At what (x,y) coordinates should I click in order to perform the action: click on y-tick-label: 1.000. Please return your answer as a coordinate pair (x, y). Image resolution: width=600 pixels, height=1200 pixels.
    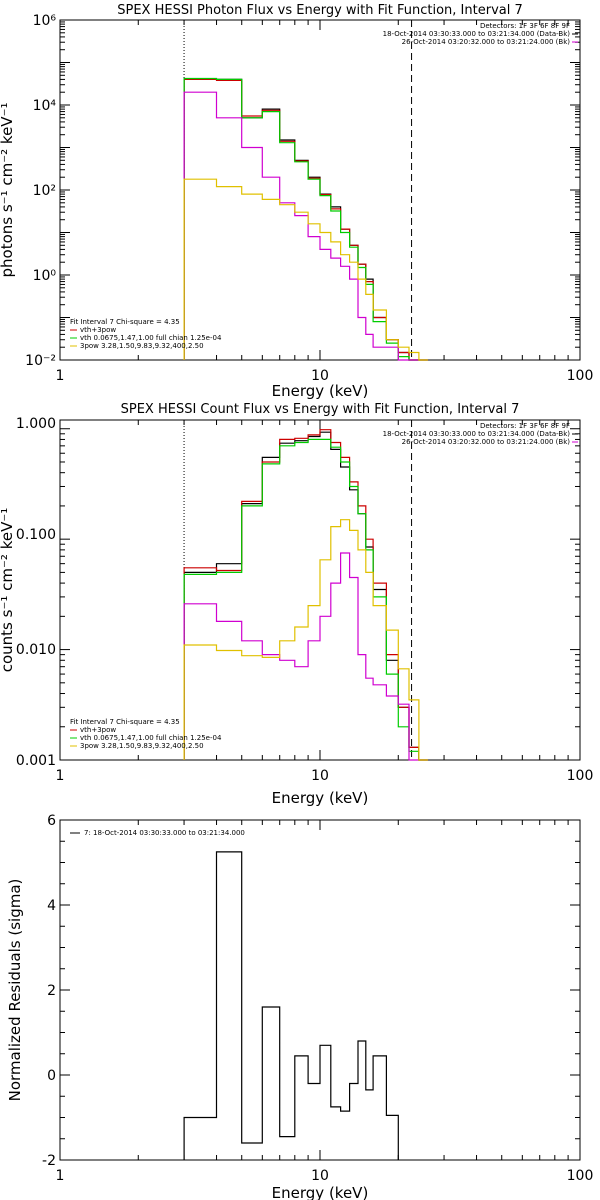
    Looking at the image, I should click on (36, 424).